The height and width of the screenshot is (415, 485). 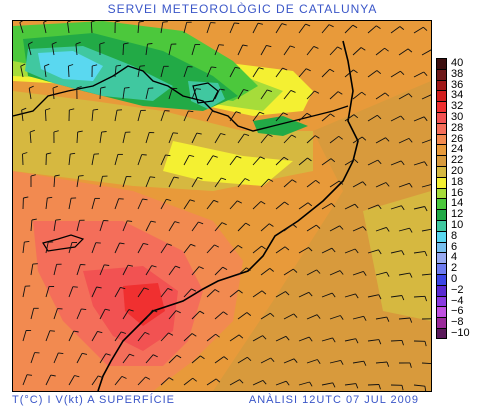 What do you see at coordinates (457, 224) in the screenshot?
I see `legend-label: 10` at bounding box center [457, 224].